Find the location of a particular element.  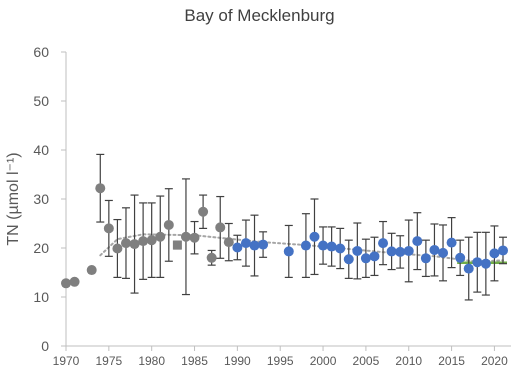

x-tick-label: 2005 is located at coordinates (366, 361).